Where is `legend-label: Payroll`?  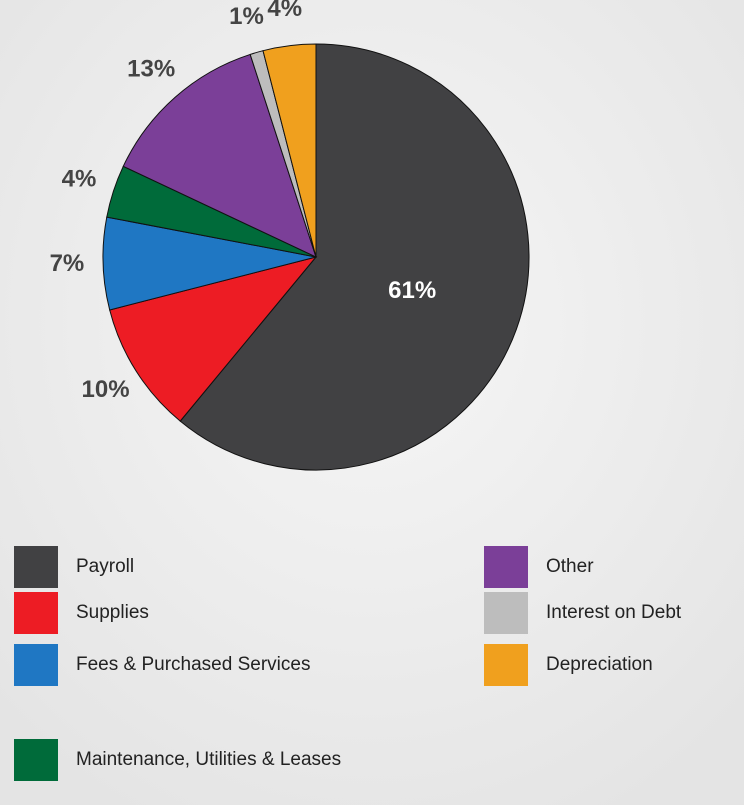 legend-label: Payroll is located at coordinates (105, 566).